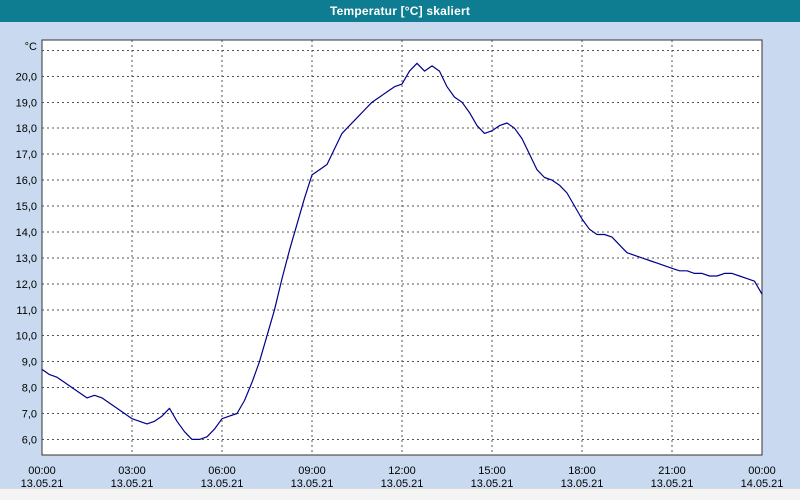 Image resolution: width=800 pixels, height=500 pixels. I want to click on x-tick-date-label: 14.05.21, so click(762, 483).